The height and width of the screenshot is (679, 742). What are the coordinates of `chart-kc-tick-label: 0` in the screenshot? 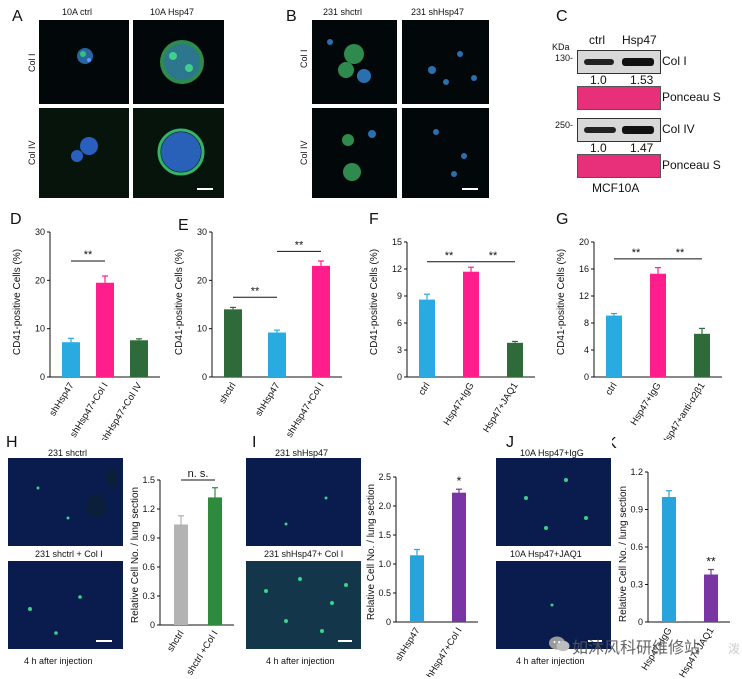 It's located at (640, 622).